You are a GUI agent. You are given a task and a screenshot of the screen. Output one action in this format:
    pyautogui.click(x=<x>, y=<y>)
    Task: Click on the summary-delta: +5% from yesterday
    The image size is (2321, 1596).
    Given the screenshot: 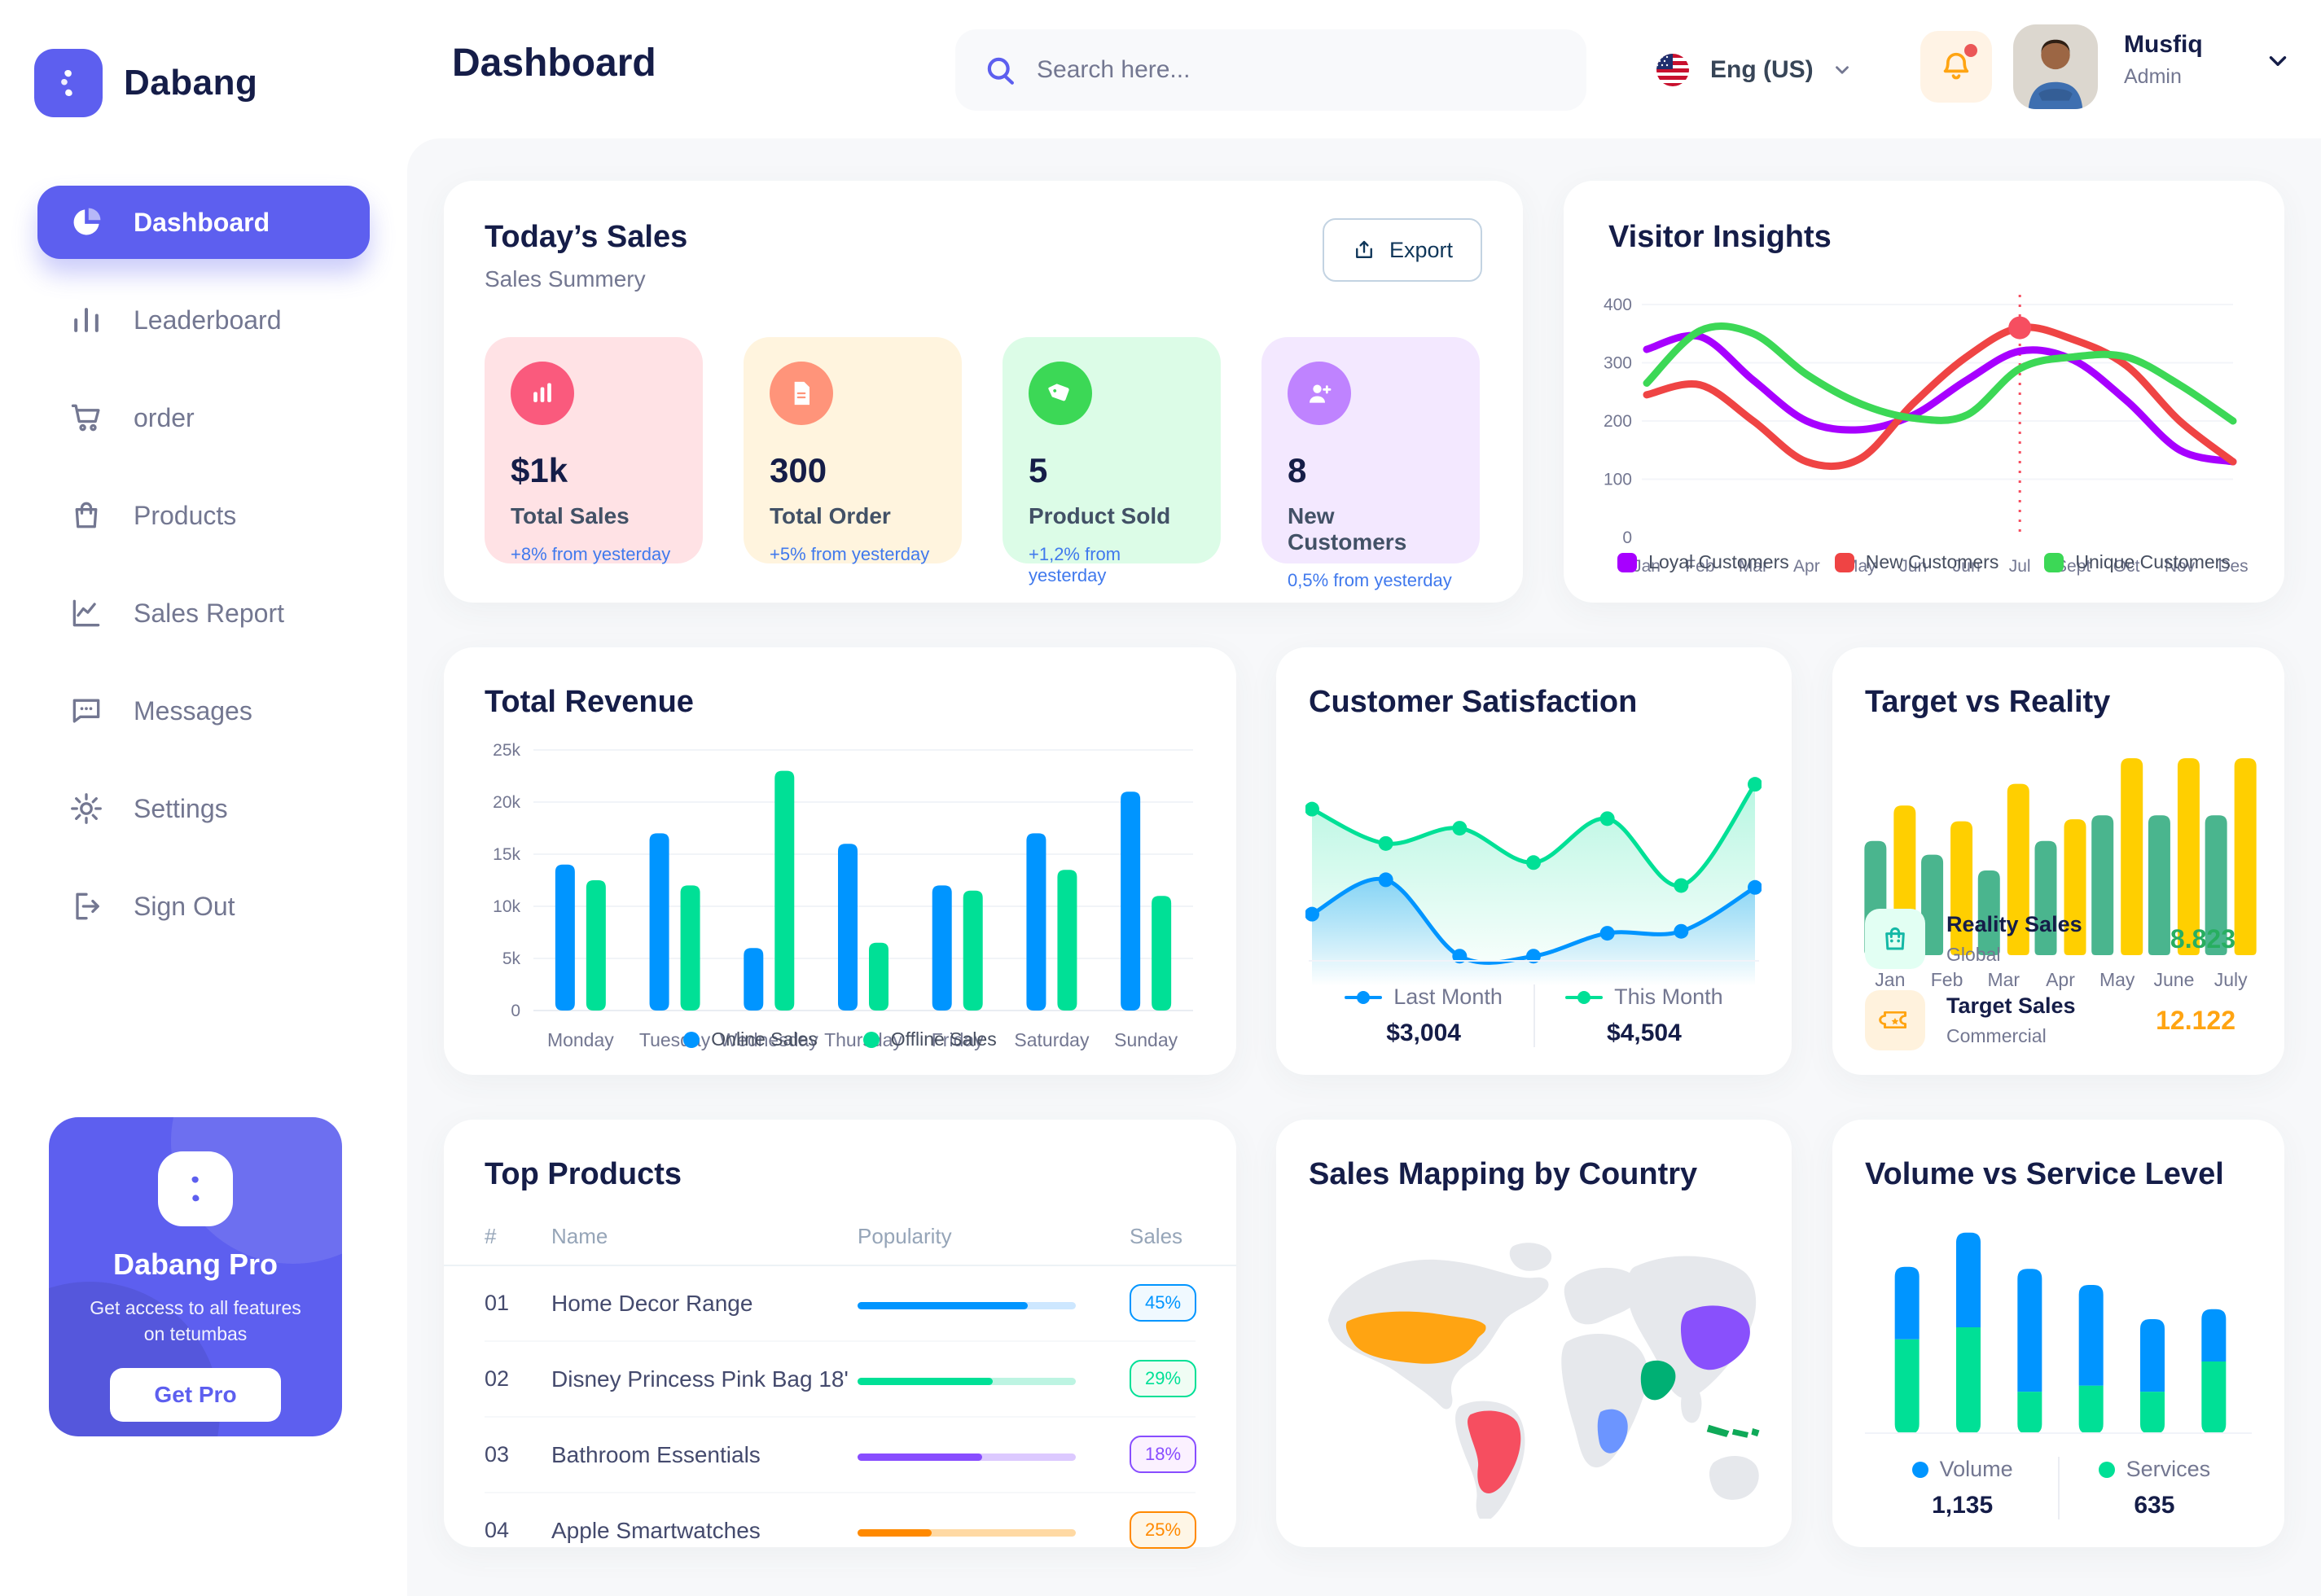 What is the action you would take?
    pyautogui.click(x=850, y=554)
    